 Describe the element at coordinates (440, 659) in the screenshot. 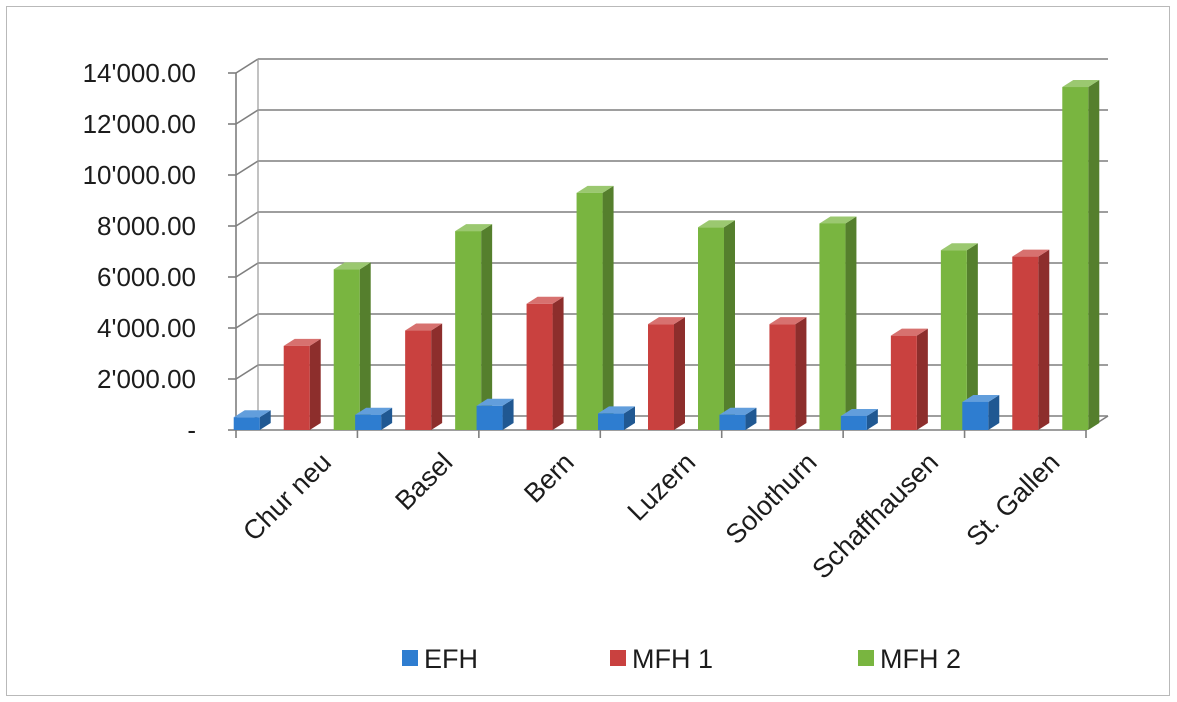

I see `legend-item: EFH` at that location.